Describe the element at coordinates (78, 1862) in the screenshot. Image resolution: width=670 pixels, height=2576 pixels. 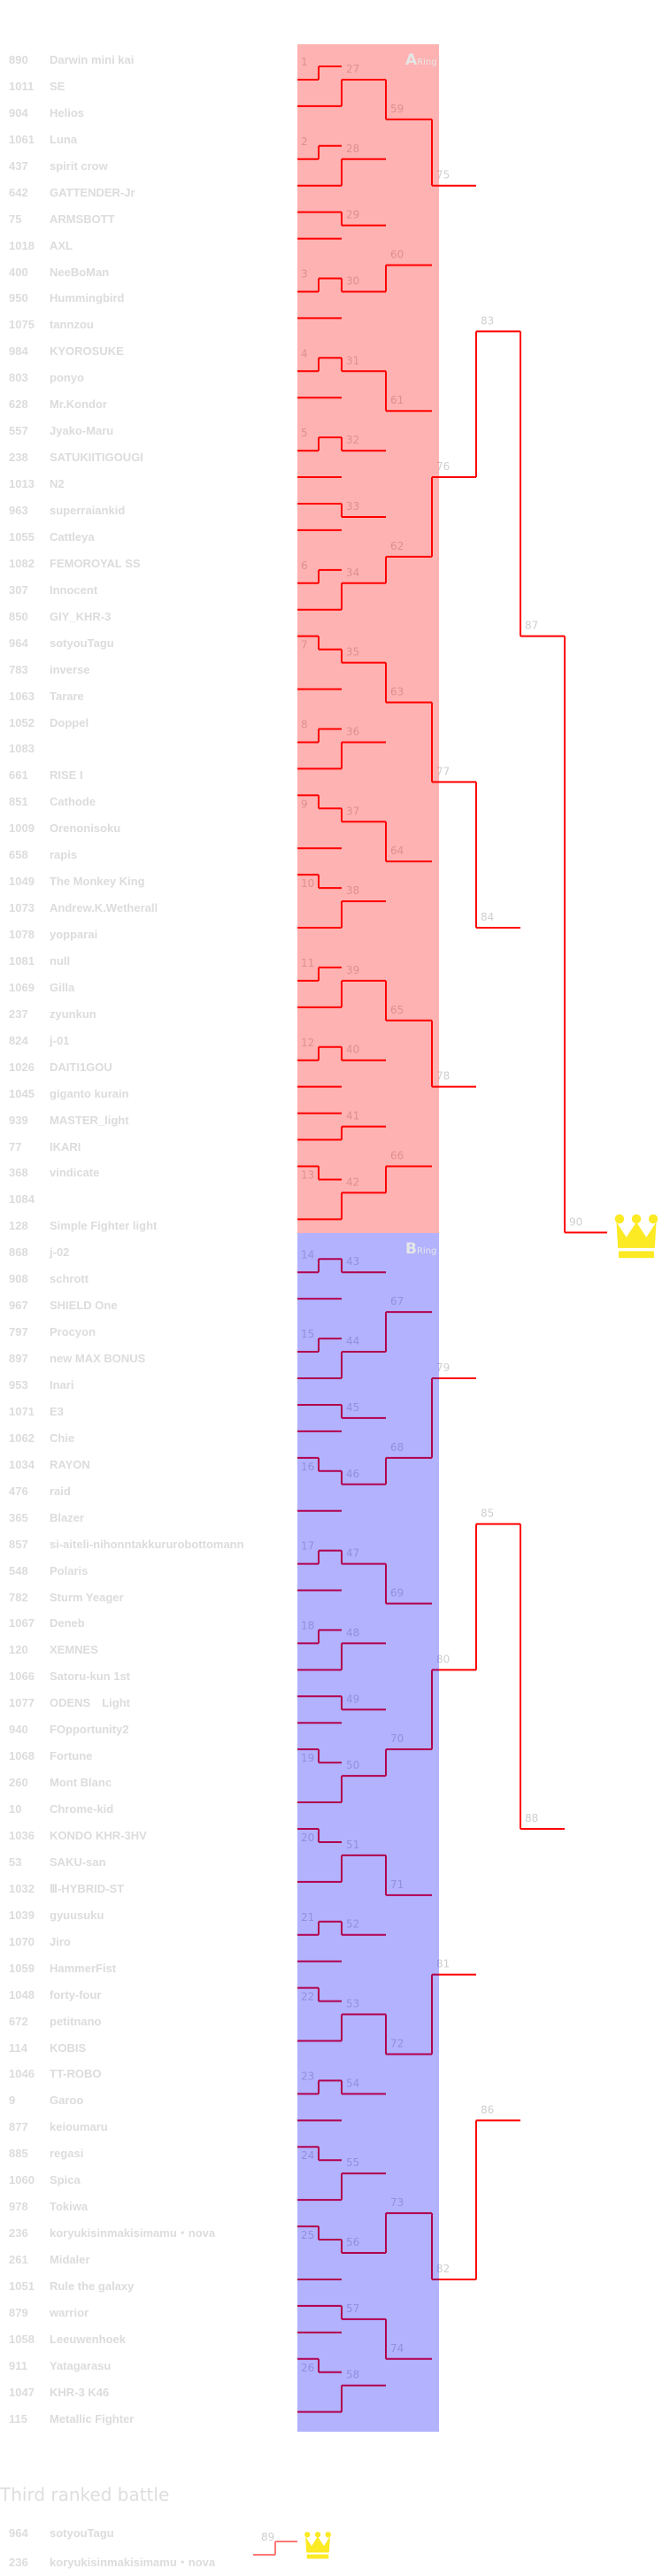
I see `entrant-name: SAKU-san` at that location.